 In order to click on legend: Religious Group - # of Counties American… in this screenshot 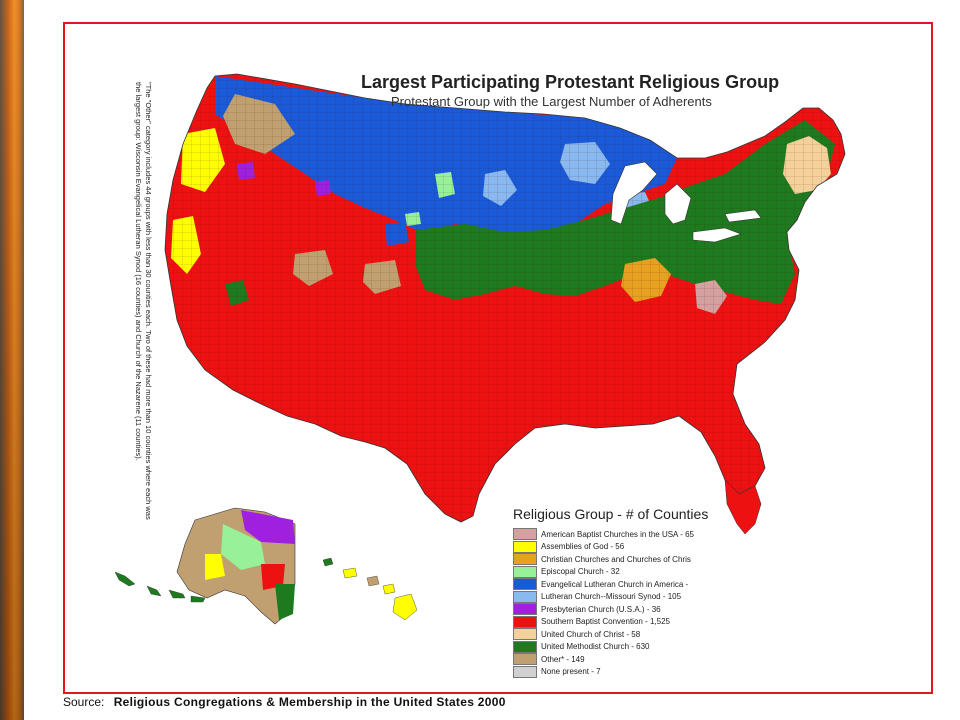, I will do `click(621, 592)`.